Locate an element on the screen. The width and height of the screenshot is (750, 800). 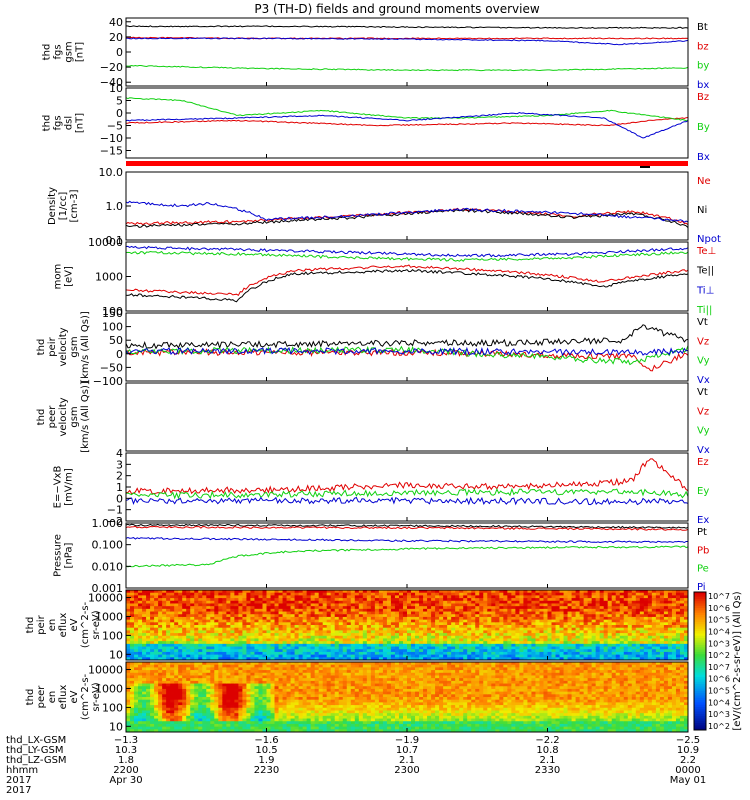
legend-label: Pe is located at coordinates (703, 569).